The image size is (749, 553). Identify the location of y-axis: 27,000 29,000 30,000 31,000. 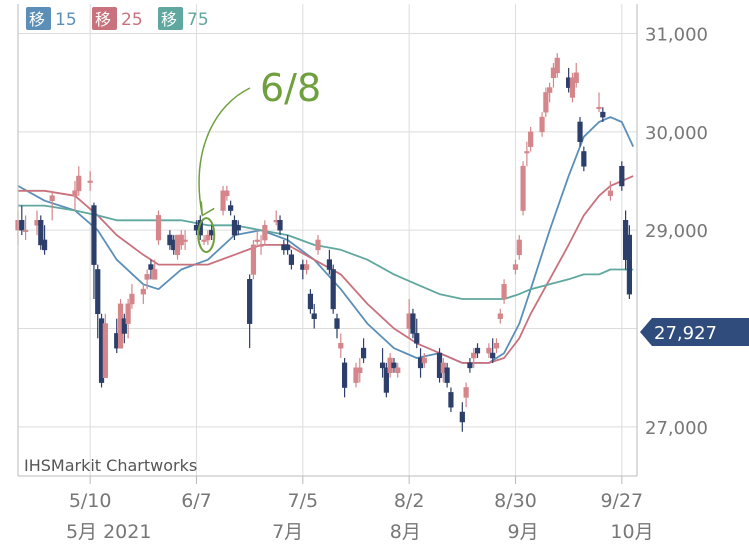
(676, 232).